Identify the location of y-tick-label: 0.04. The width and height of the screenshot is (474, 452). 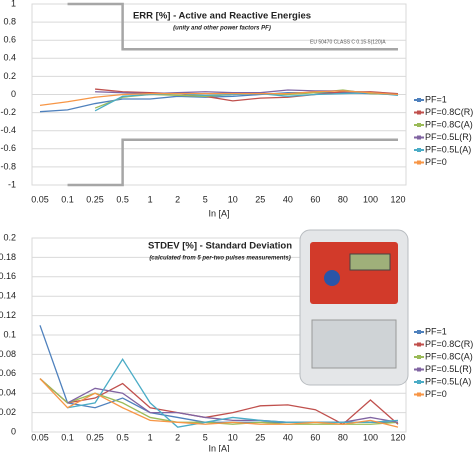
(8, 393).